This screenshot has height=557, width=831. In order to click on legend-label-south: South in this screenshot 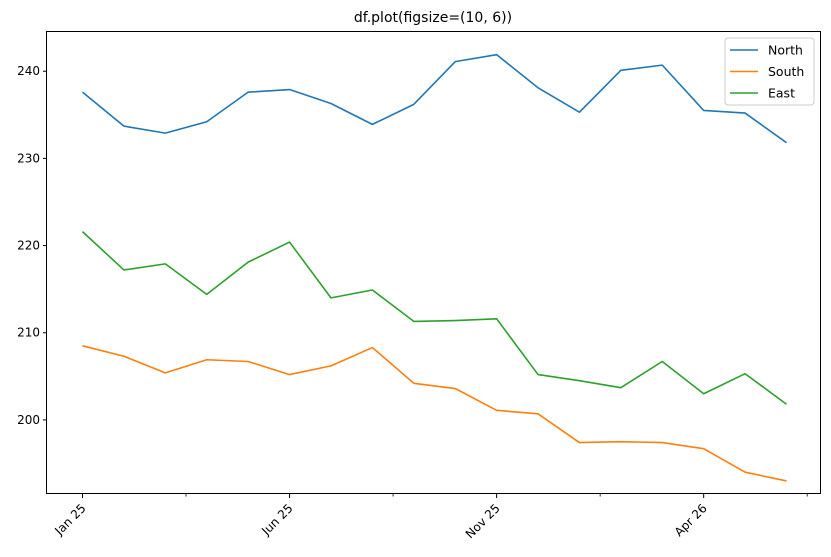, I will do `click(786, 71)`.